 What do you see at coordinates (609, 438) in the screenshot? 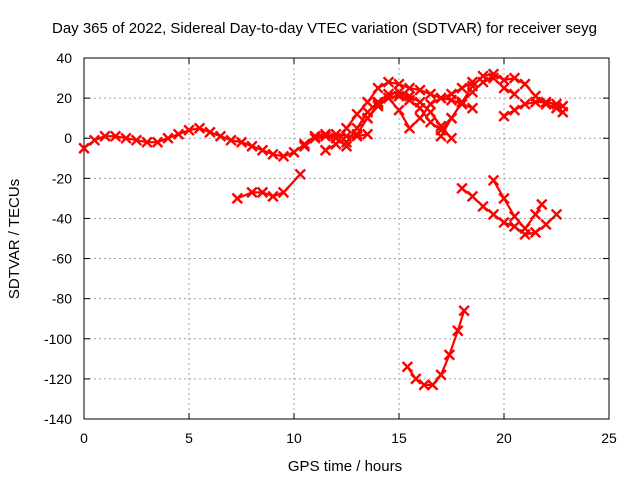
I see `x-tick-label: 25` at bounding box center [609, 438].